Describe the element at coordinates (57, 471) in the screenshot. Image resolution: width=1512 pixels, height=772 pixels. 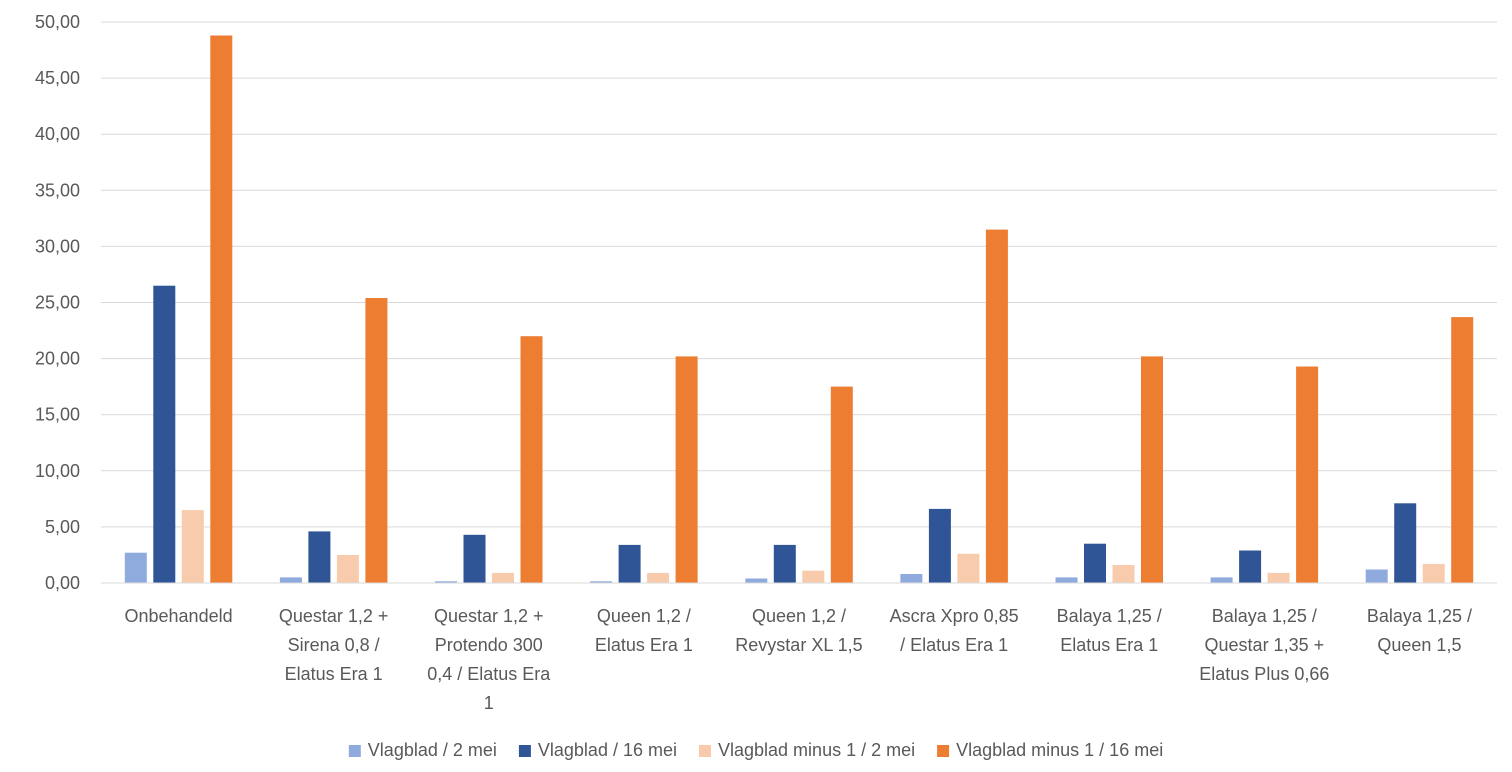
I see `y-tick-label: 10,00` at that location.